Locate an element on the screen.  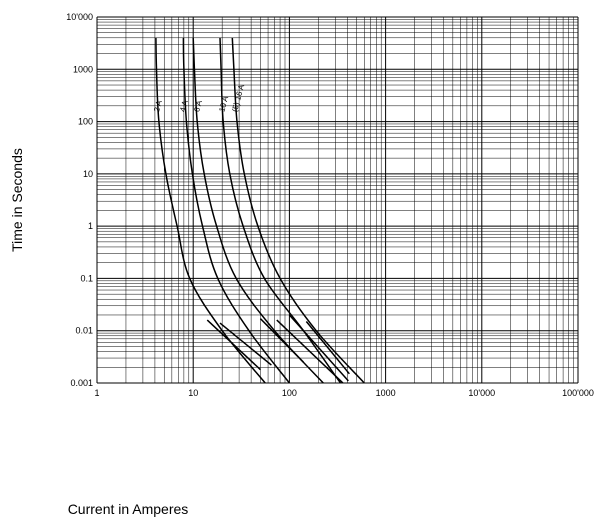
y-tick-label: 10'000 is located at coordinates (79, 17).